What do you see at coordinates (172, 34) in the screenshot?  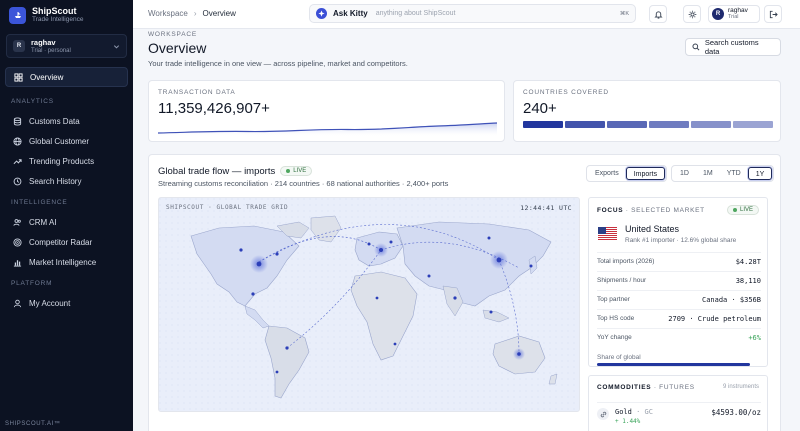 I see `page-eyebrow: WORKSPACE` at bounding box center [172, 34].